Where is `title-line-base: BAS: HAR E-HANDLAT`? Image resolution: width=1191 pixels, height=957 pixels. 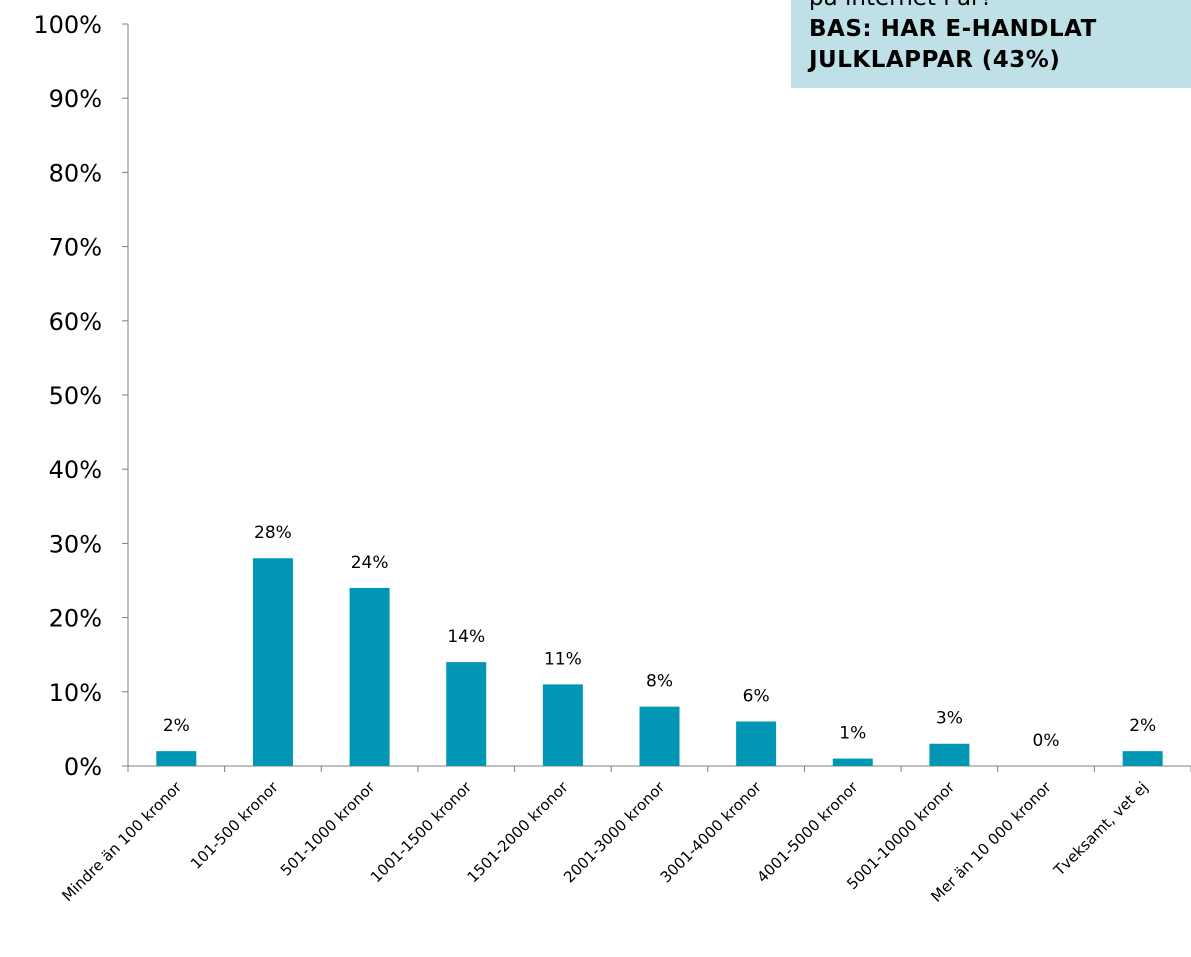
title-line-base: BAS: HAR E-HANDLAT is located at coordinates (953, 29).